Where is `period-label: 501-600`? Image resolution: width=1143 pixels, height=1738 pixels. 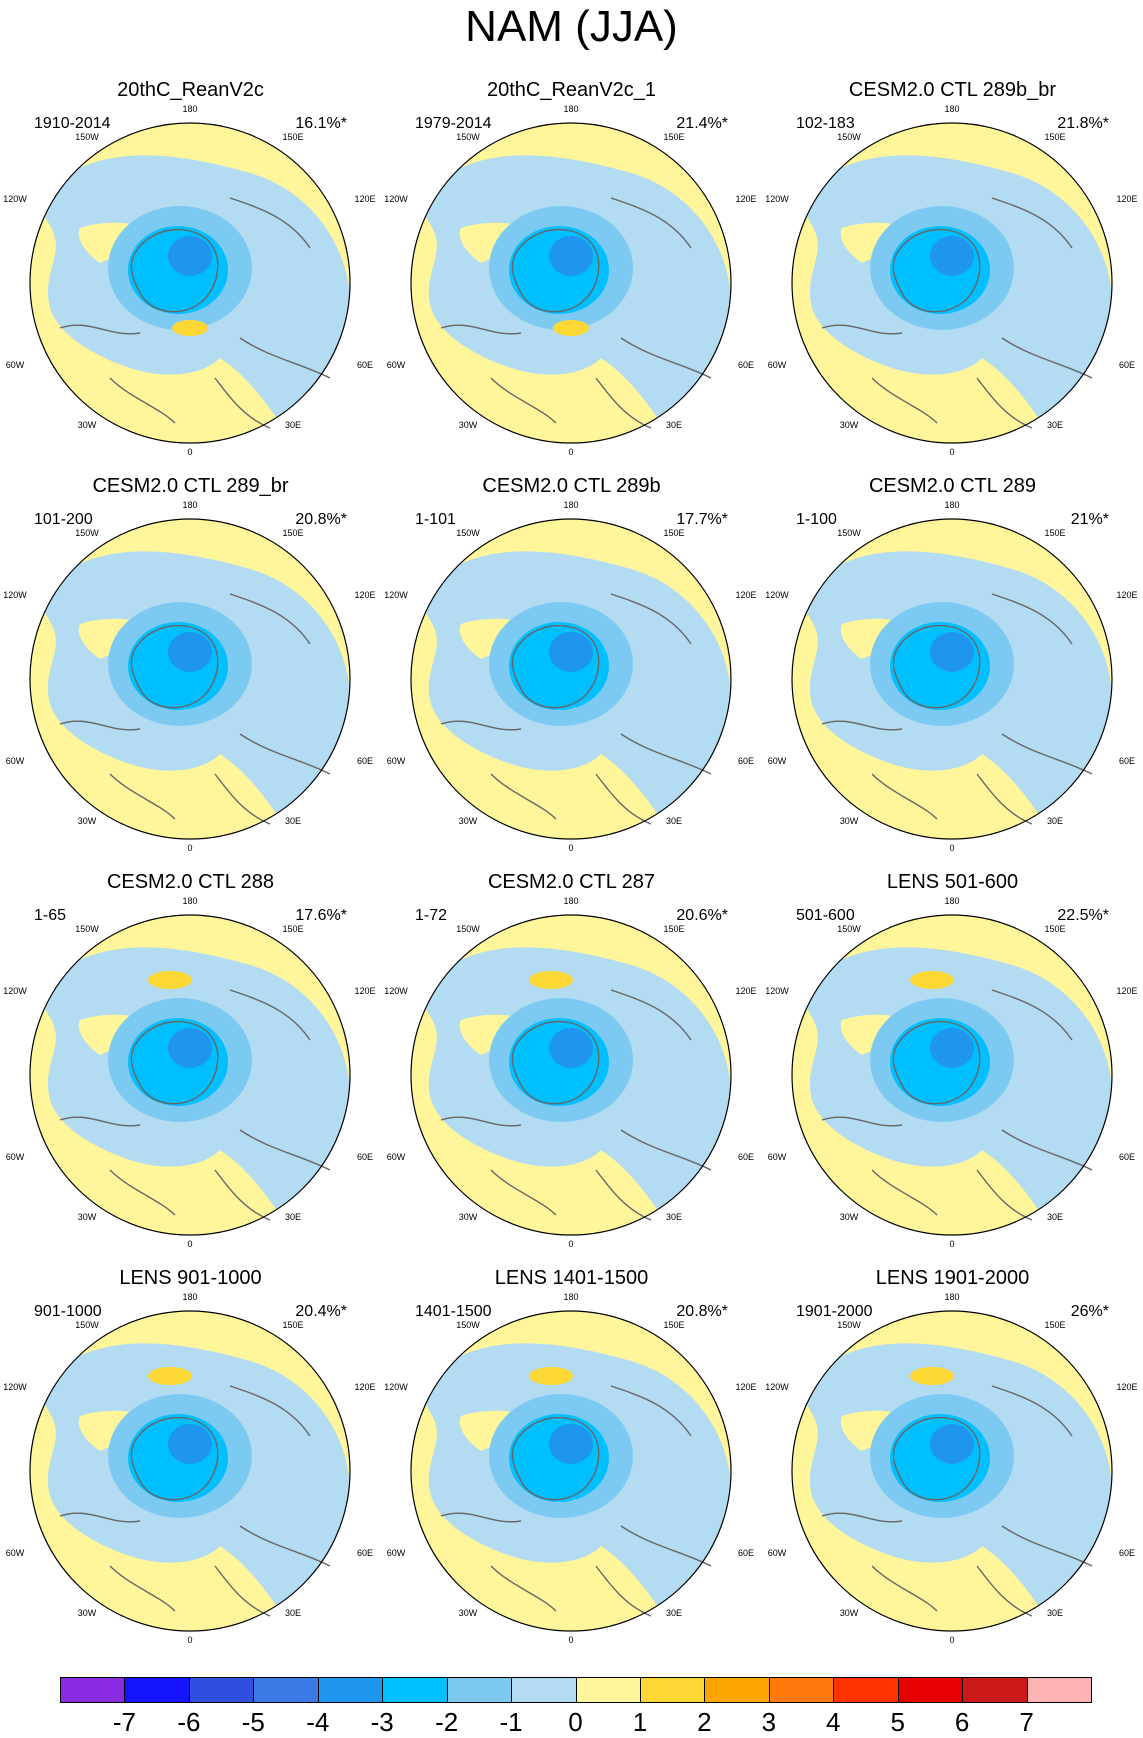 period-label: 501-600 is located at coordinates (825, 915).